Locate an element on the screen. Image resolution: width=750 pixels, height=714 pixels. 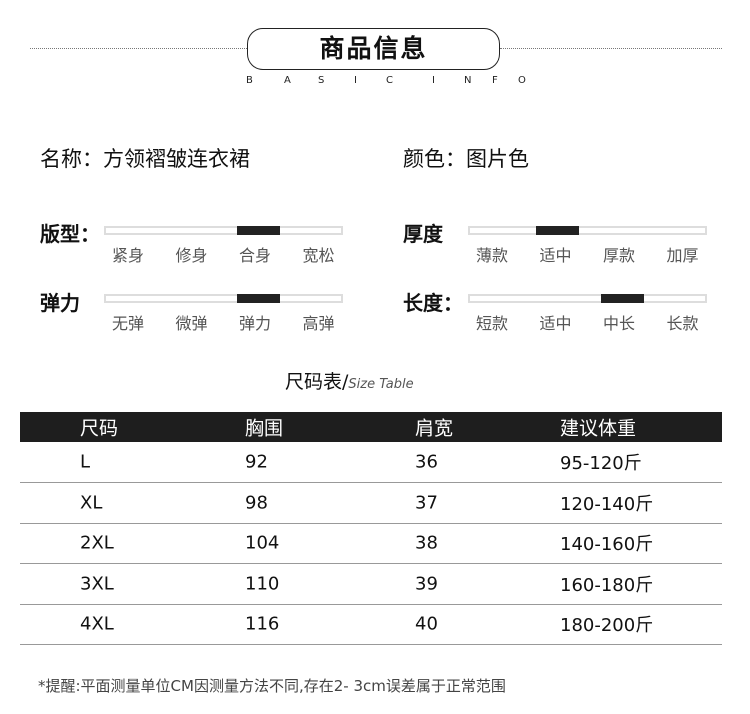
scale-option: 长款 is located at coordinates (682, 323).